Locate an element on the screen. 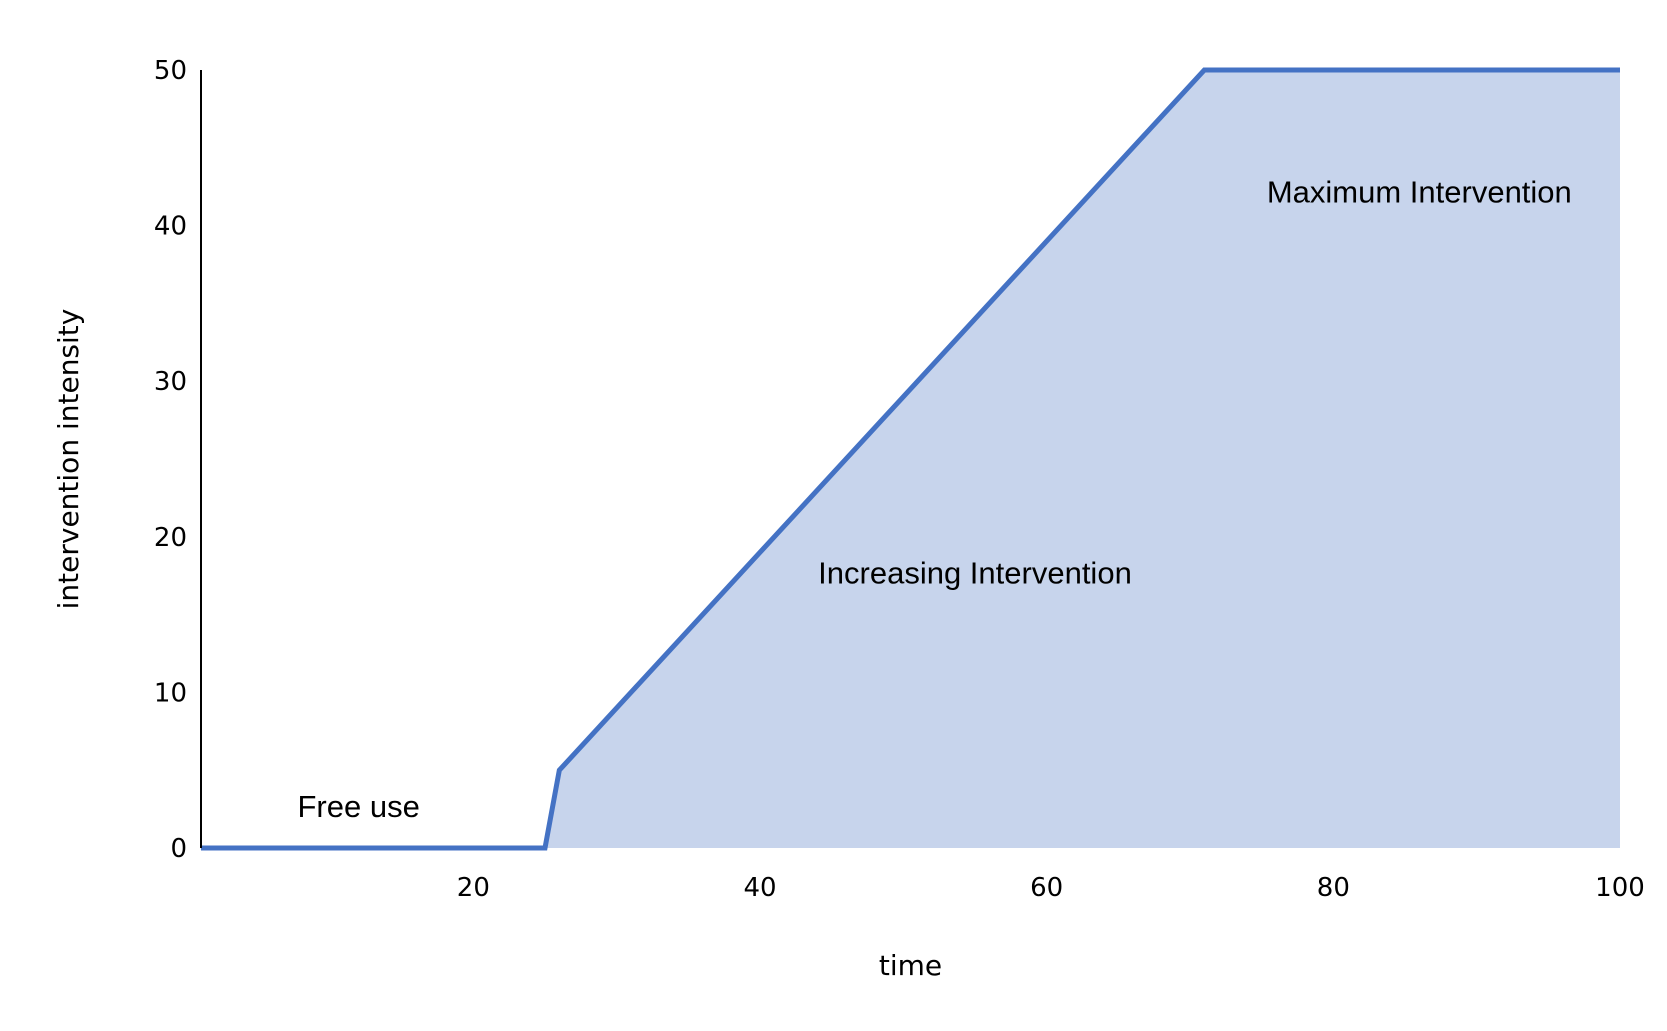 This screenshot has height=1031, width=1667. x-tick-label: 20 is located at coordinates (473, 888).